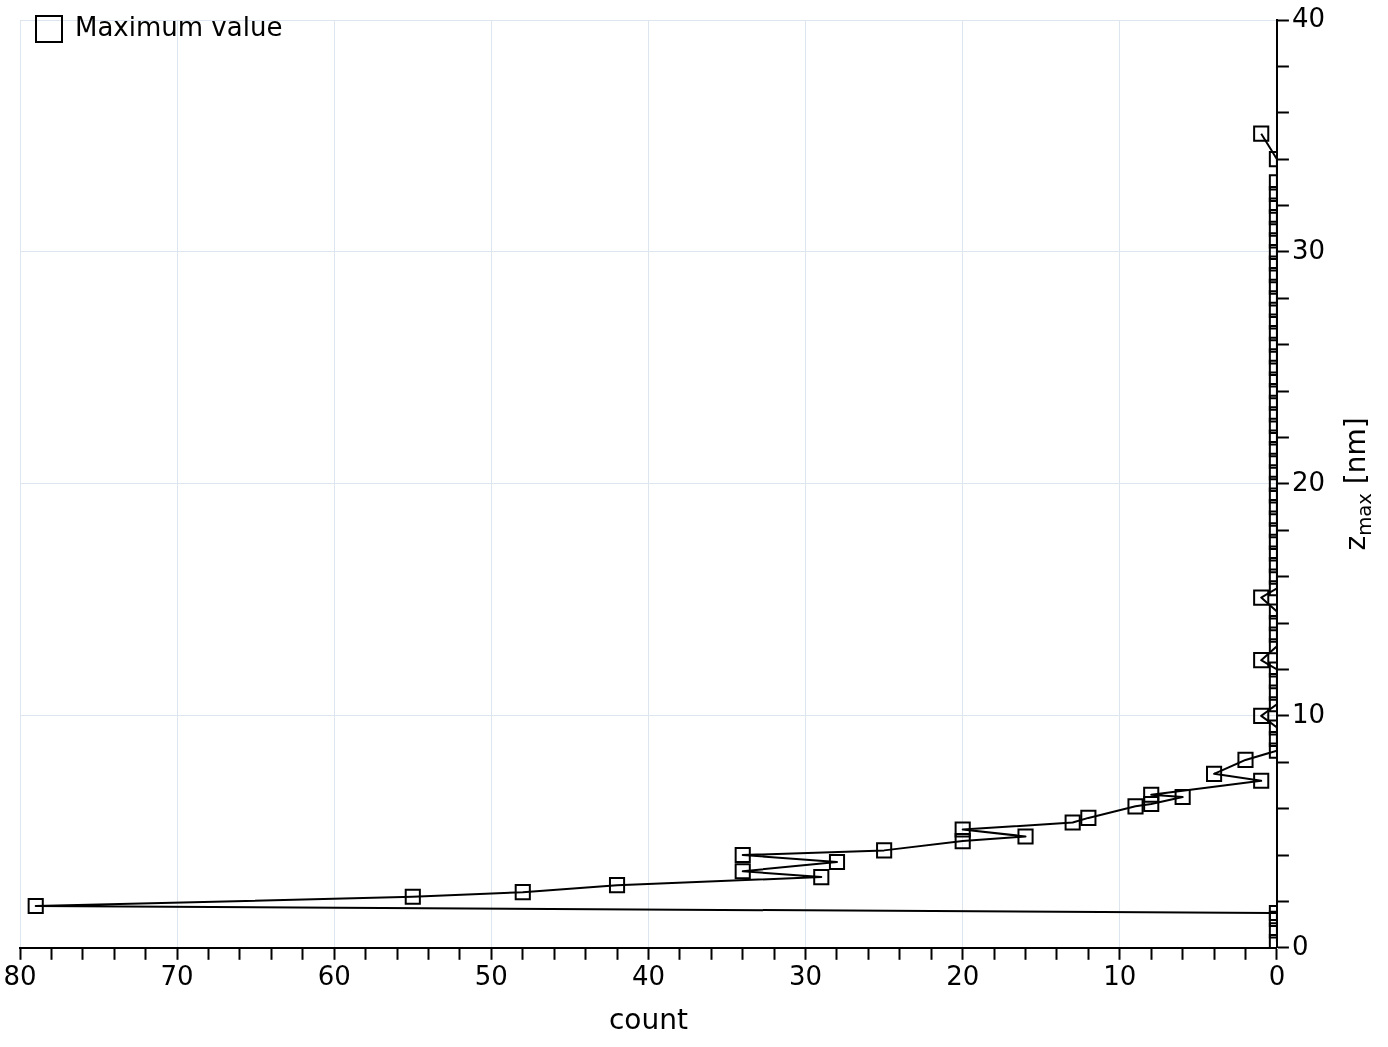  Describe the element at coordinates (806, 976) in the screenshot. I see `x-tick-label: 30` at that location.